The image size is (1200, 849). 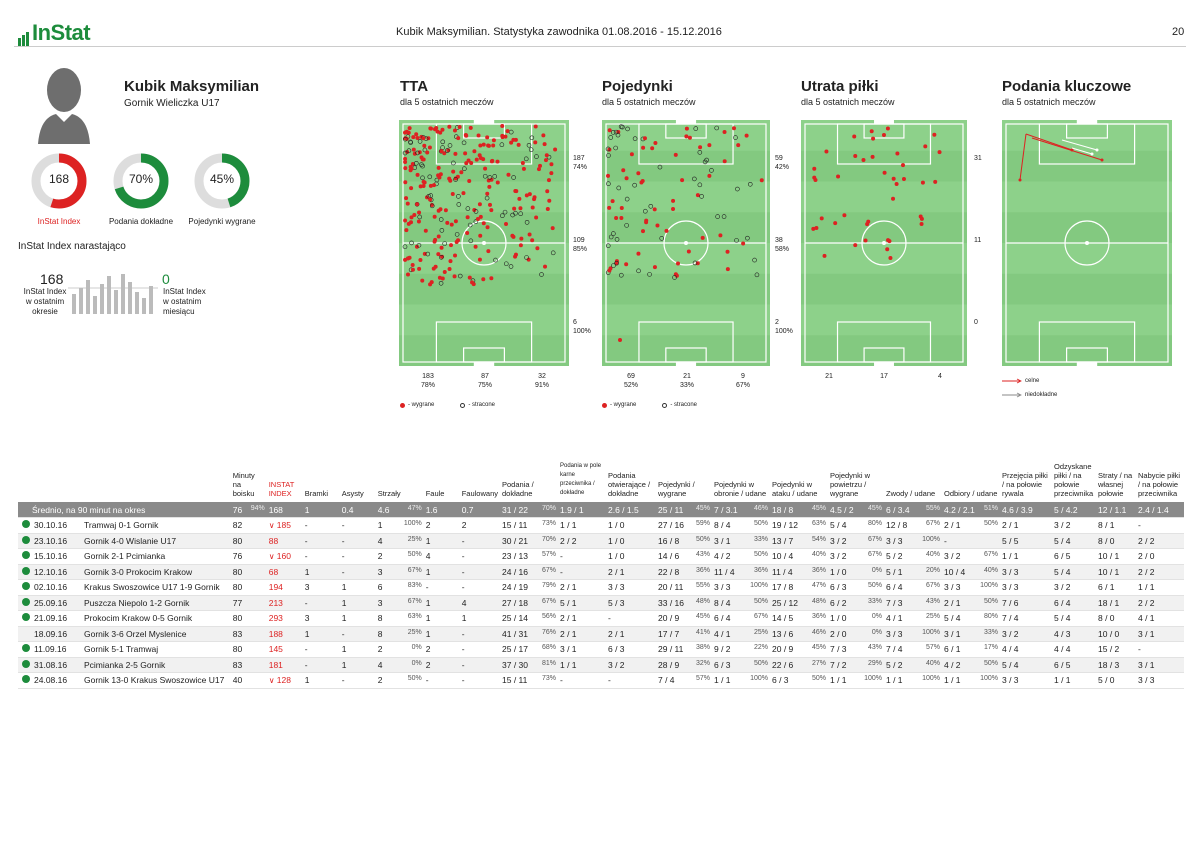 What do you see at coordinates (428, 381) in the screenshot?
I see `bottom-label: 183 78%` at bounding box center [428, 381].